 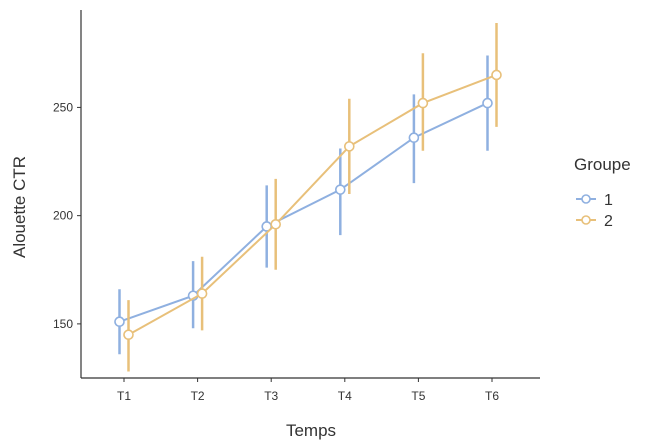 What do you see at coordinates (345, 396) in the screenshot?
I see `x-tick-label: T4` at bounding box center [345, 396].